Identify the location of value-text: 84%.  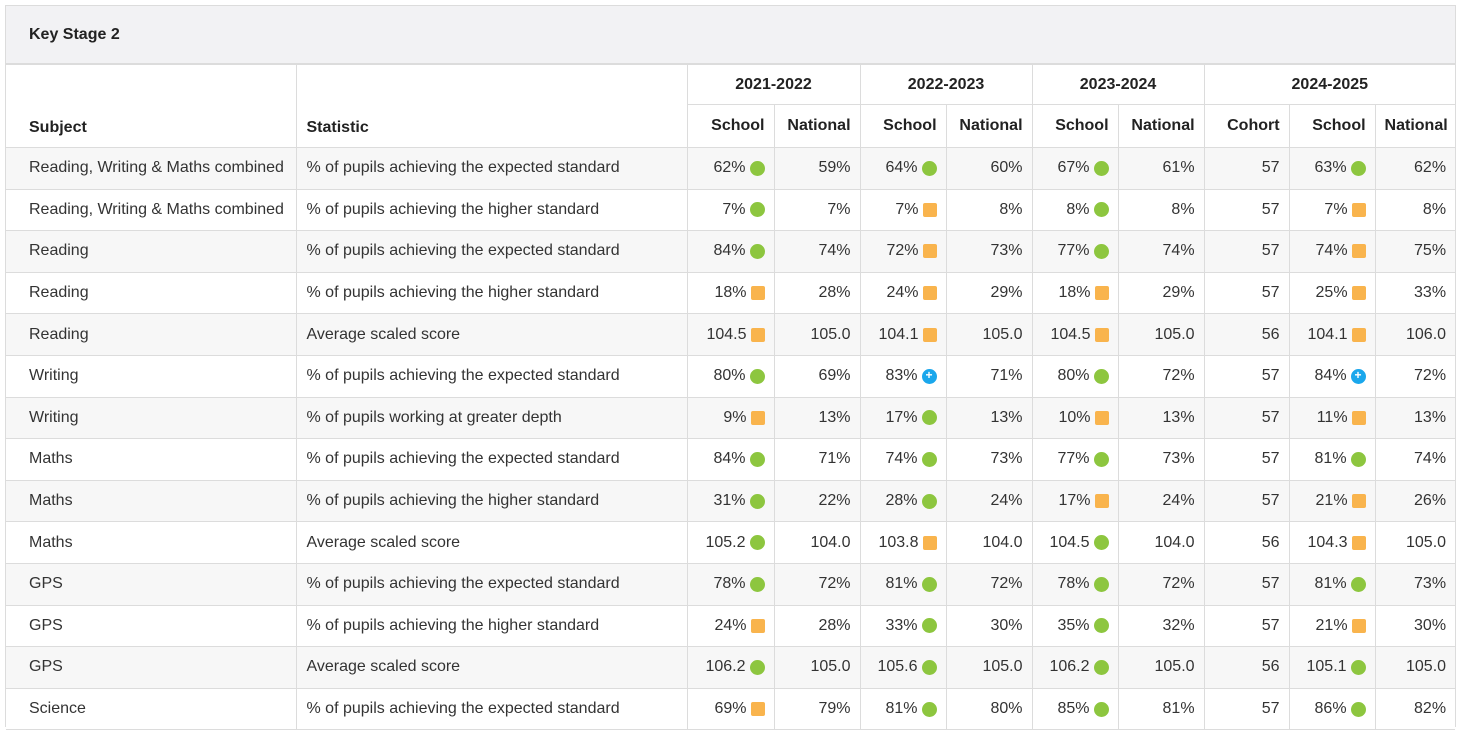
(729, 251).